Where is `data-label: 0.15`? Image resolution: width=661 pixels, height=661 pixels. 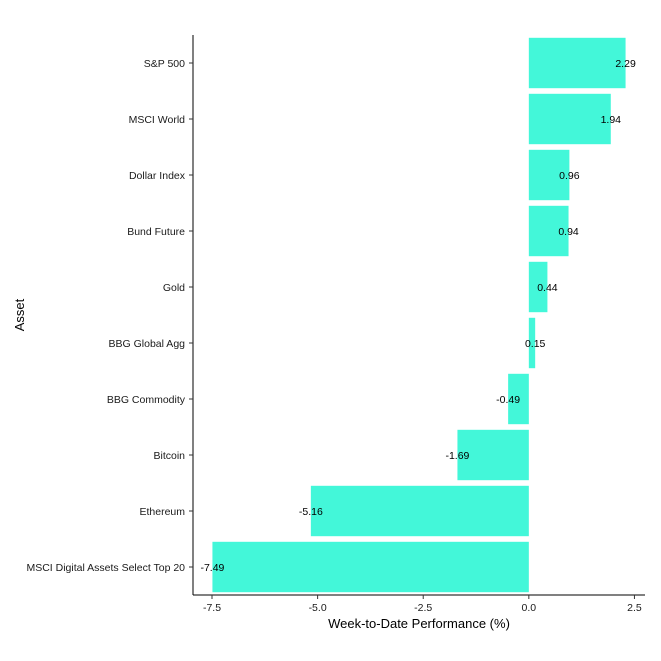
data-label: 0.15 is located at coordinates (535, 344).